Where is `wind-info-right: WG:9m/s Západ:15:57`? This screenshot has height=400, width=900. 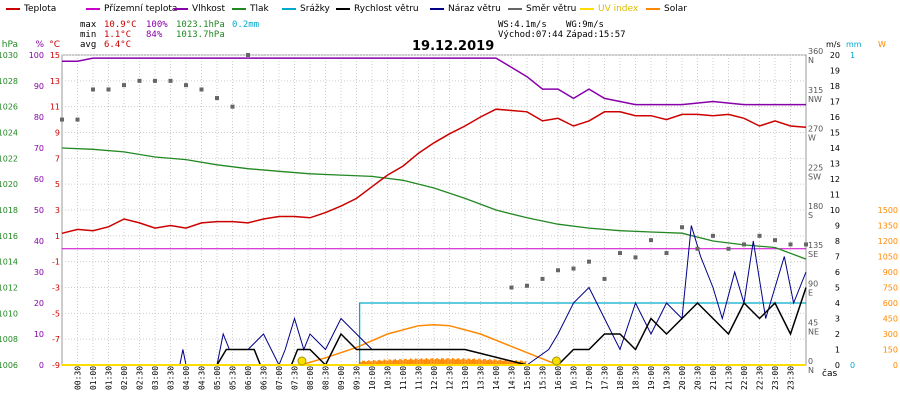
wind-info-right: WG:9m/s Západ:15:57 is located at coordinates (596, 30).